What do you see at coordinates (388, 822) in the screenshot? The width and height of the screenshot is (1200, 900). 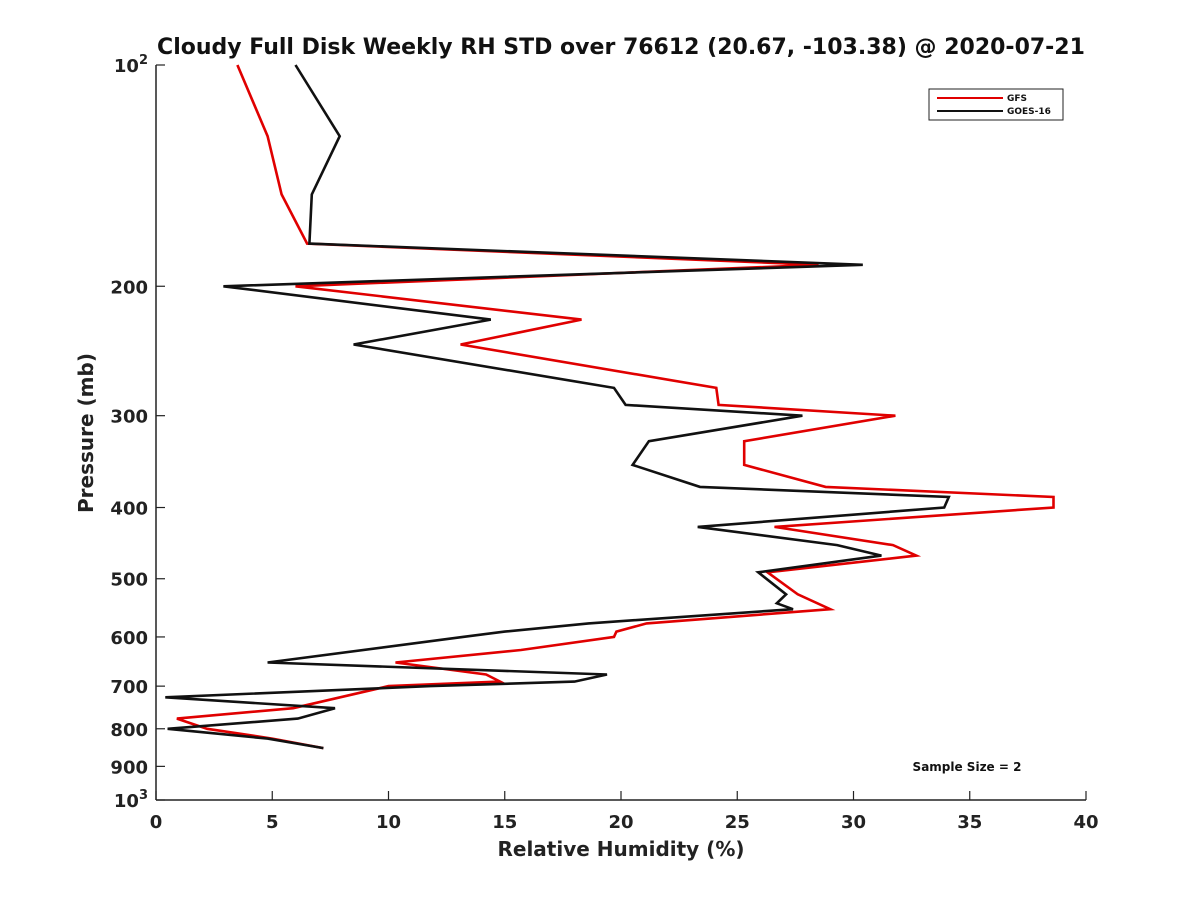 I see `x-tick-label: 10` at bounding box center [388, 822].